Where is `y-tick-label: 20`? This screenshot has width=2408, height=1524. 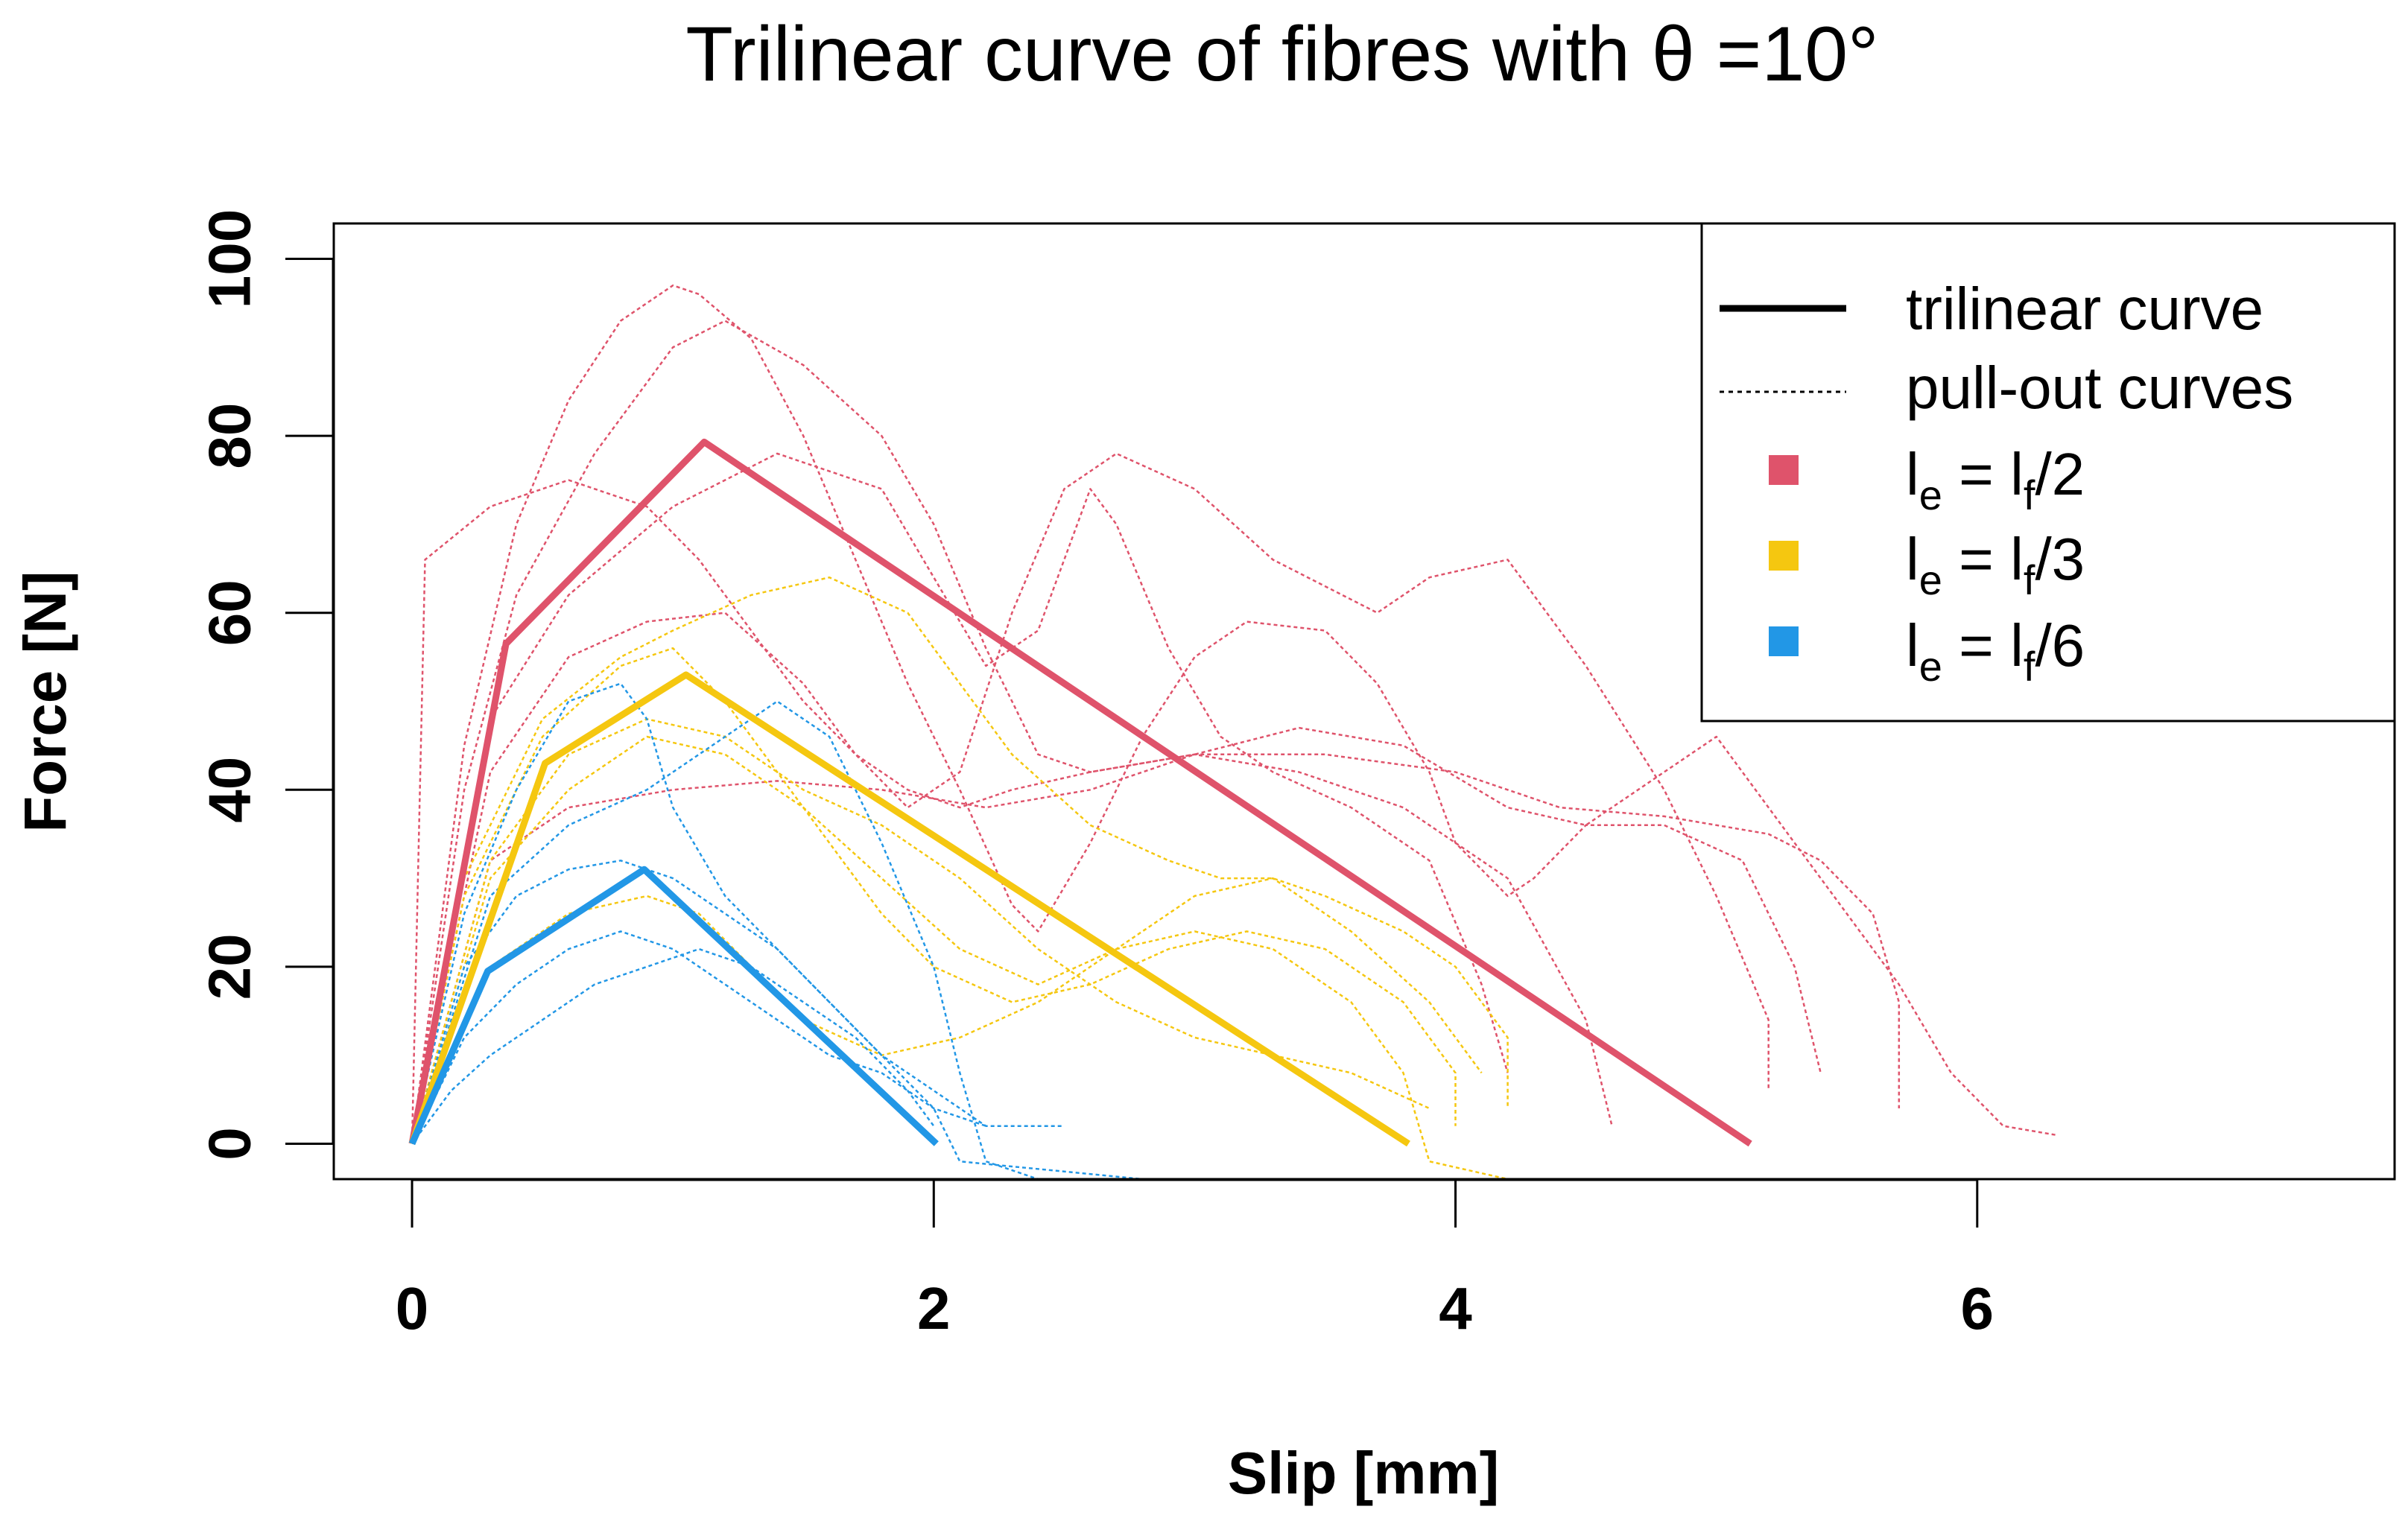 y-tick-label: 20 is located at coordinates (230, 966).